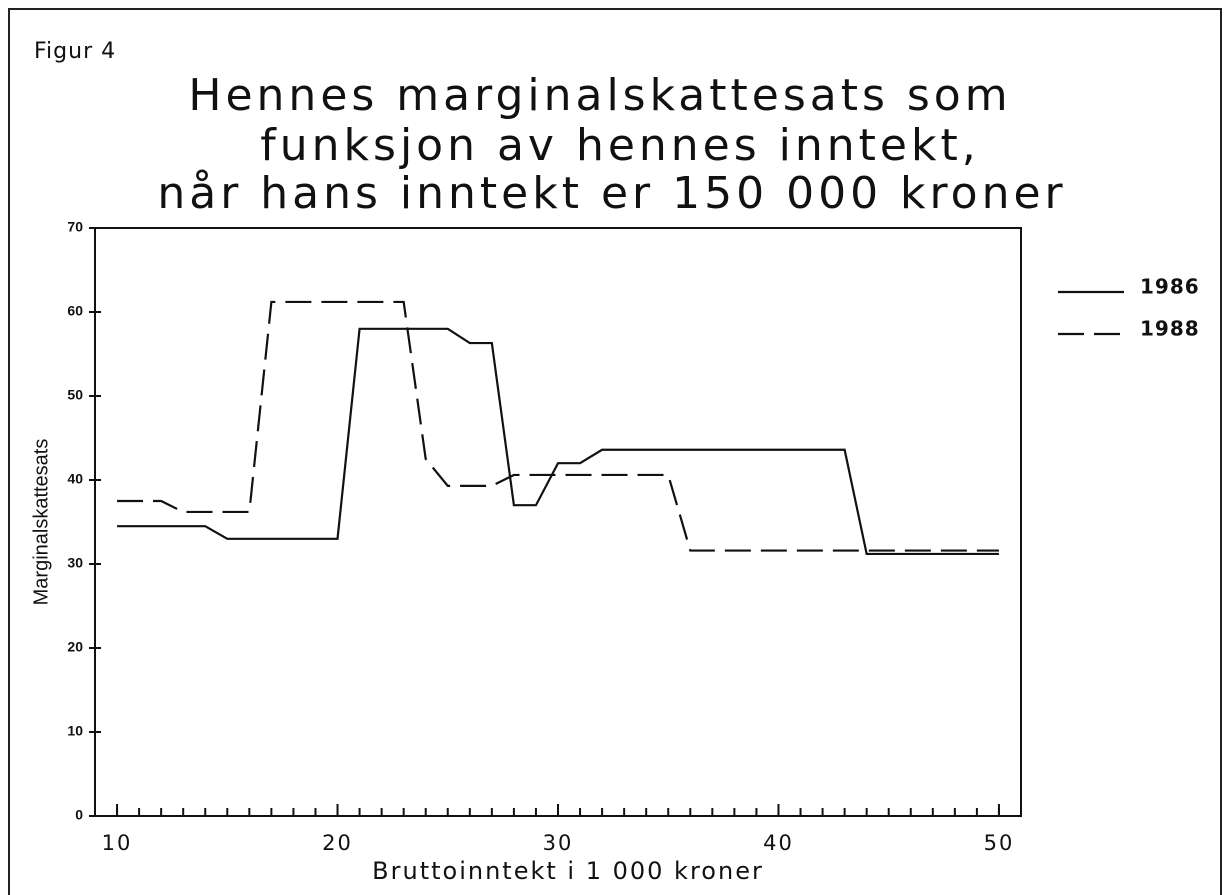 This screenshot has width=1229, height=895. Describe the element at coordinates (75, 311) in the screenshot. I see `y-tick-label: 60` at that location.